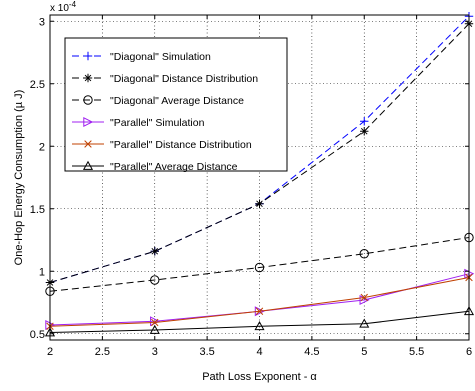 The height and width of the screenshot is (391, 475). Describe the element at coordinates (181, 145) in the screenshot. I see `legend-label-5: "Parallel" Distance Distribution` at that location.